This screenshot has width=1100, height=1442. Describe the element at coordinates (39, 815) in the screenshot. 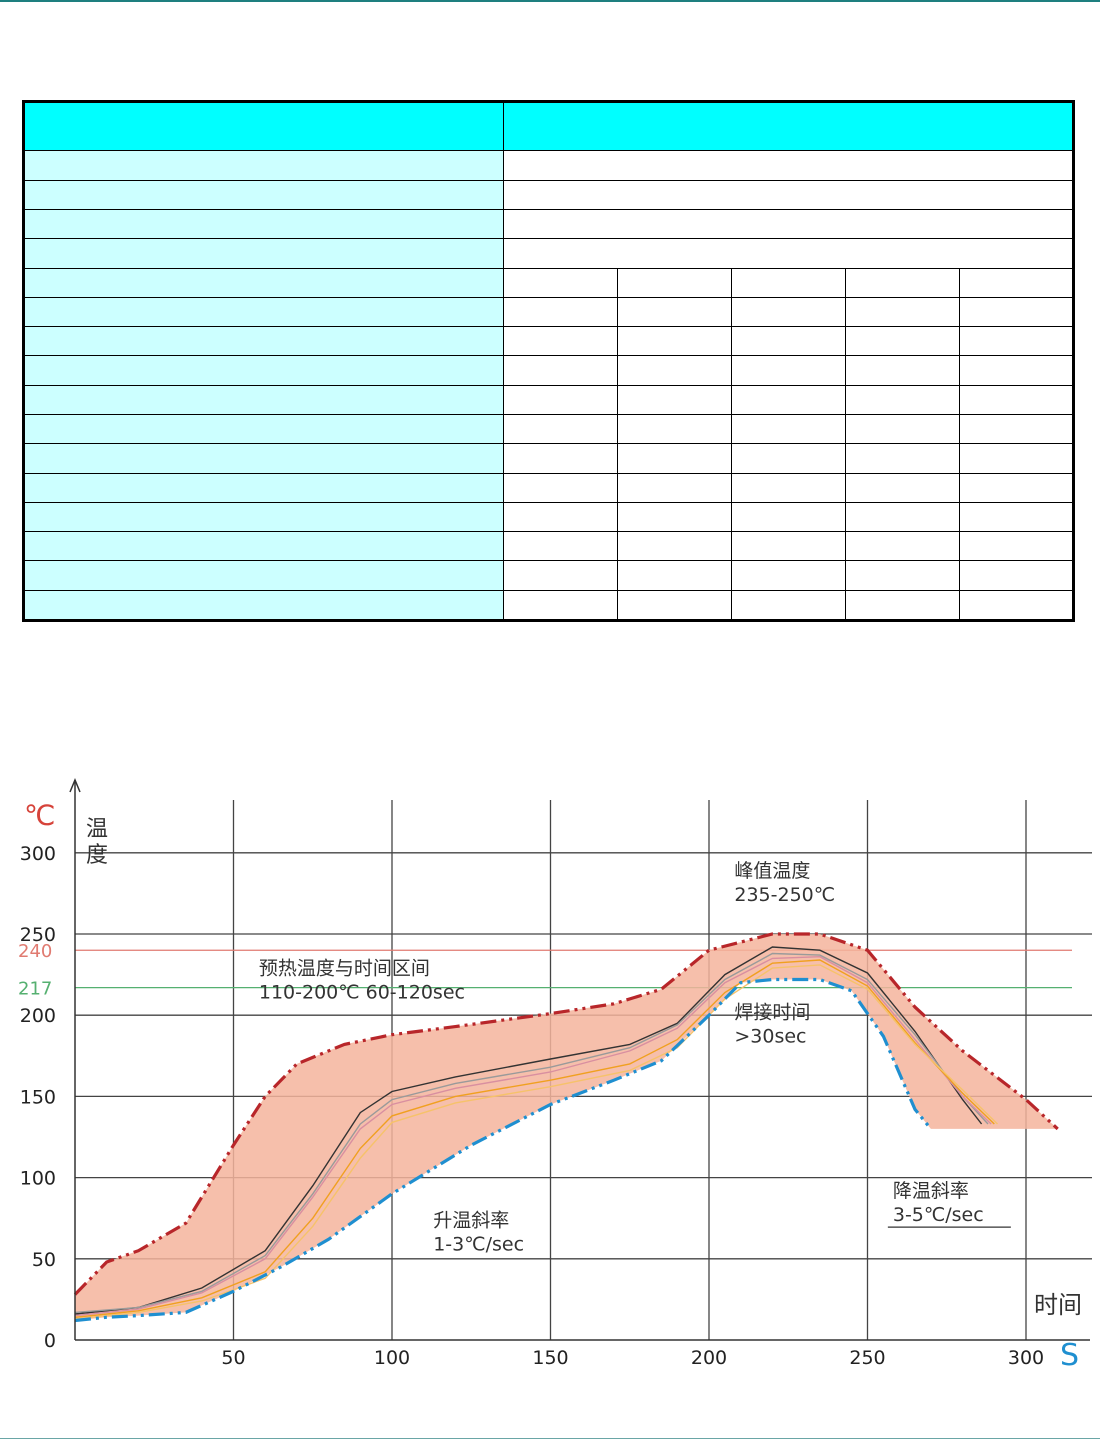

I see `y-axis-unit: ℃` at that location.